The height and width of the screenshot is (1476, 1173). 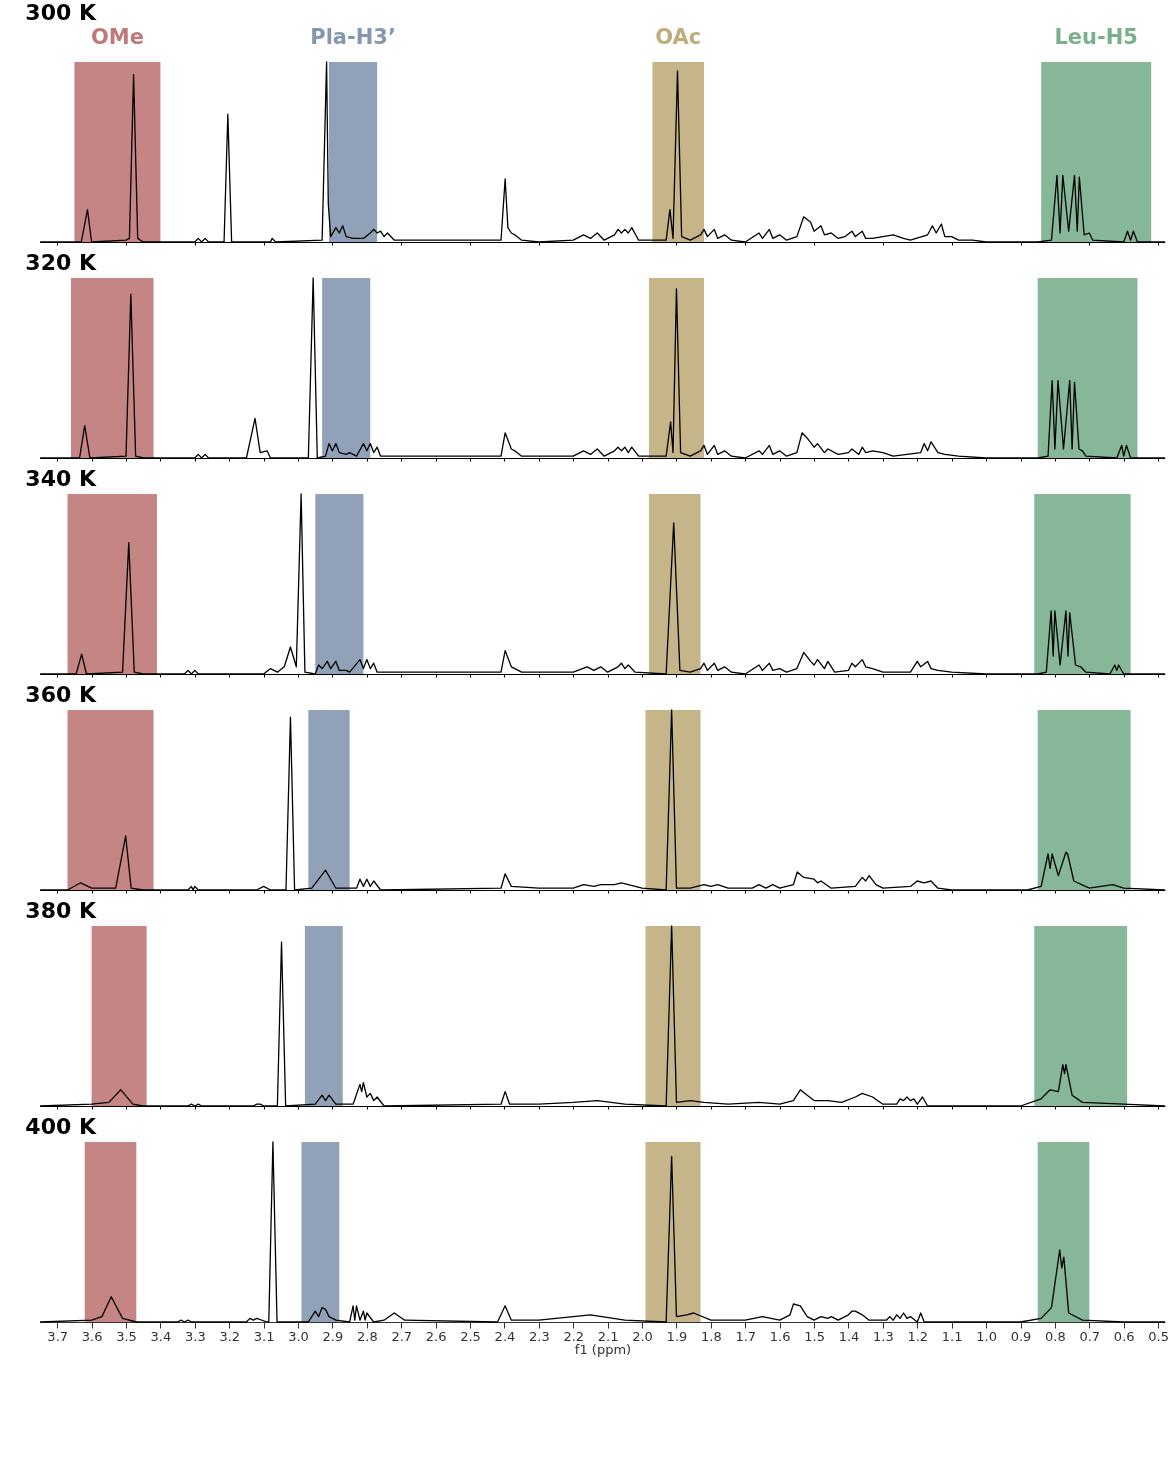 What do you see at coordinates (780, 1336) in the screenshot?
I see `x-tick-label: 1.6` at bounding box center [780, 1336].